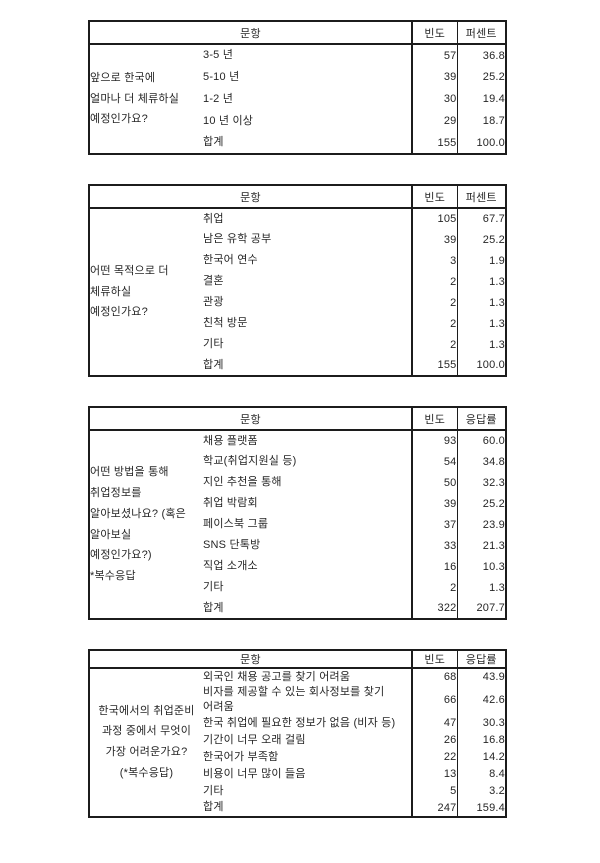 This screenshot has height=863, width=600. I want to click on percent-cell: 1.3, so click(481, 323).